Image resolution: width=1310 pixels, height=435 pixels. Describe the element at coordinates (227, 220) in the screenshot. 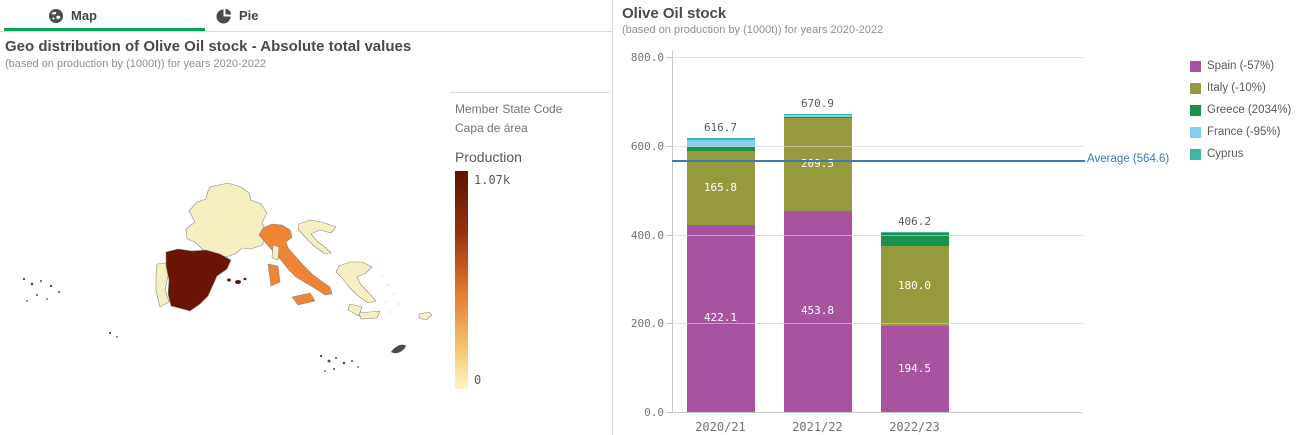

I see `country-france` at that location.